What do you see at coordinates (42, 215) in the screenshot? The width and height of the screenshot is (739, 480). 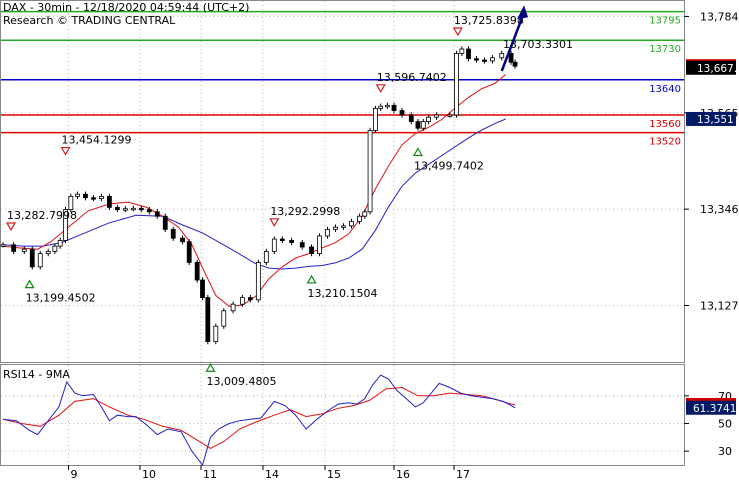 I see `annotation-label: 13,282.7998` at bounding box center [42, 215].